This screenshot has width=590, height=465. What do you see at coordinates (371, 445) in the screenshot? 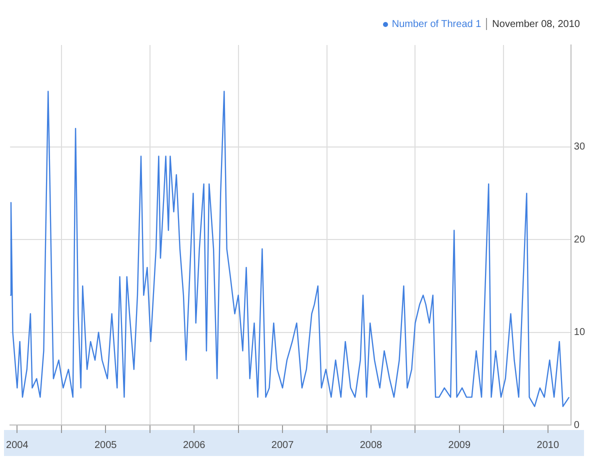
I see `x-tick-label: 2008` at bounding box center [371, 445].